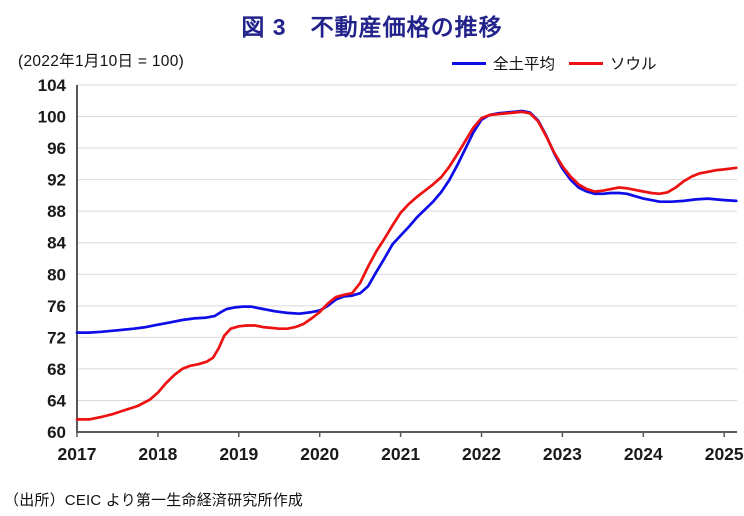 The width and height of the screenshot is (744, 516). Describe the element at coordinates (56, 369) in the screenshot. I see `y-axis-label: 68` at that location.